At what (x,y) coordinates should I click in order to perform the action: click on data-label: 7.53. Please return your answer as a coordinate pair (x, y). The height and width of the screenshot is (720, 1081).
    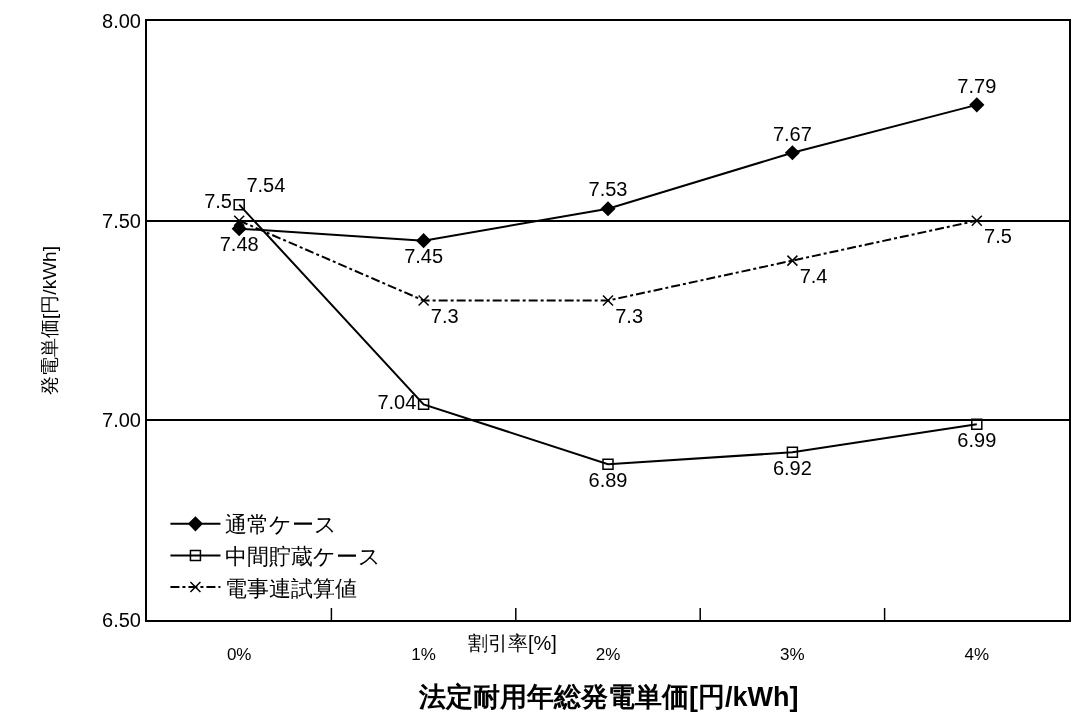
    Looking at the image, I should click on (608, 189).